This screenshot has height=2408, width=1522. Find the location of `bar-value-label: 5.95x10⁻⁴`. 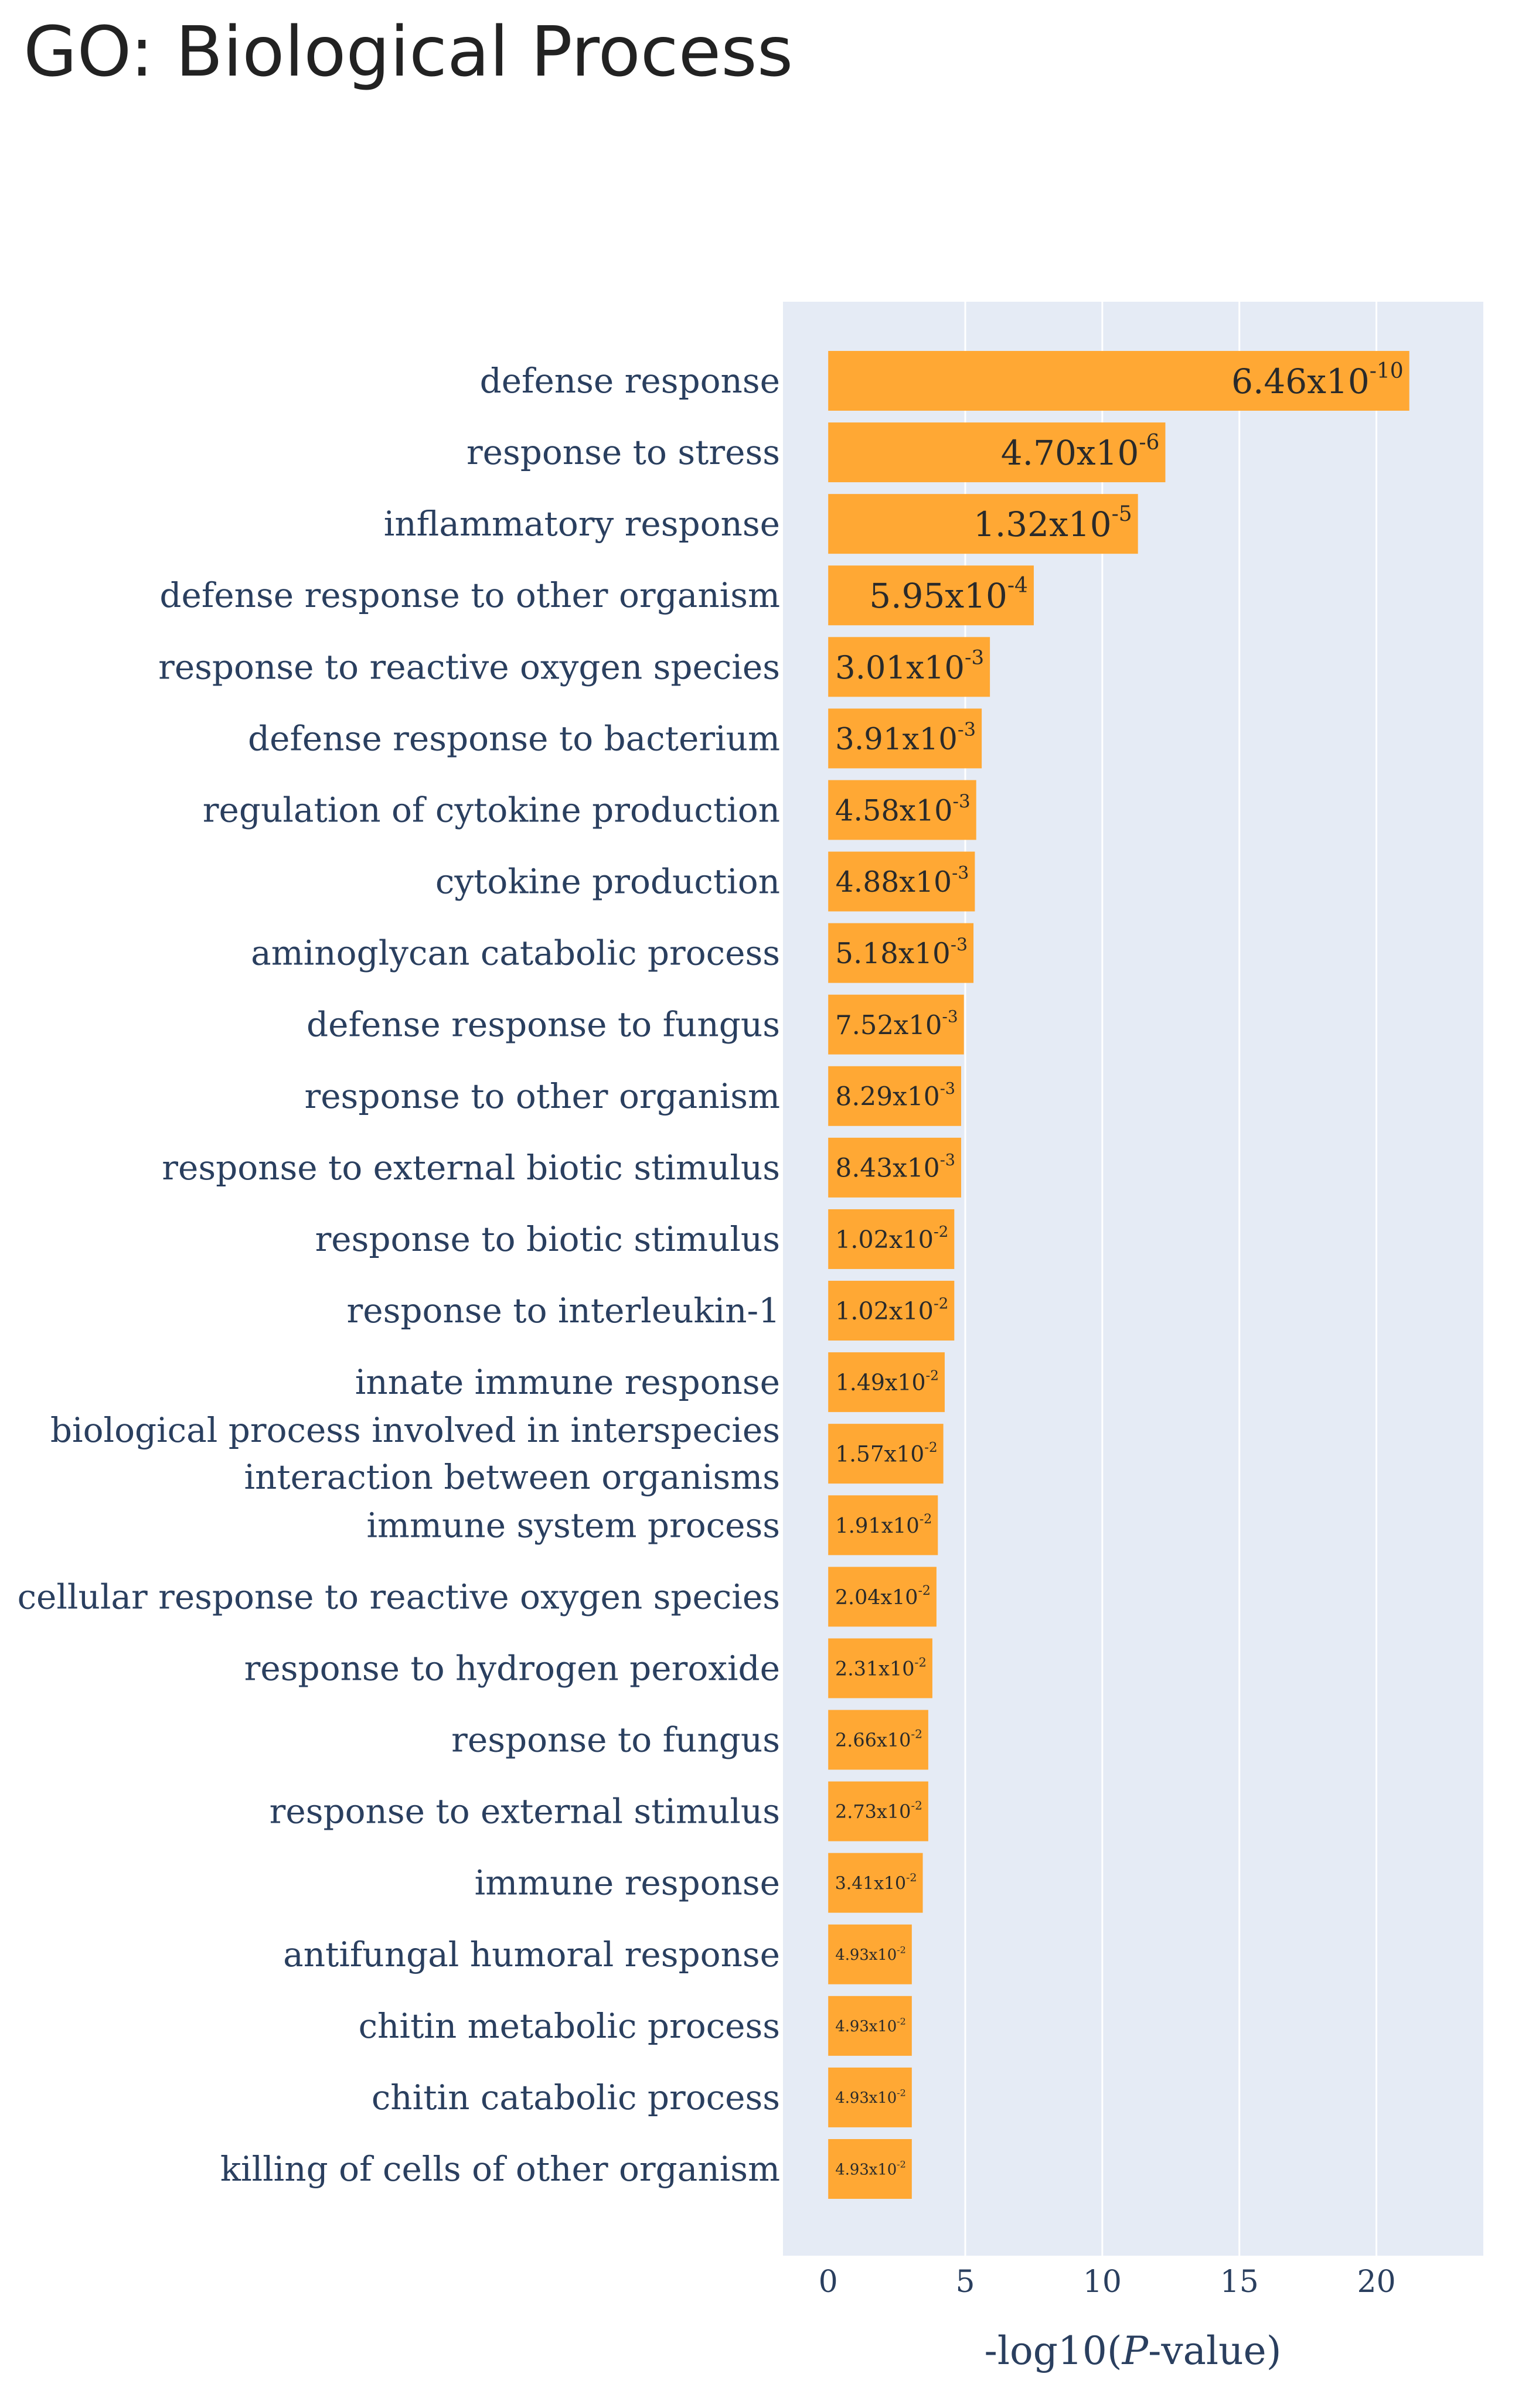

bar-value-label: 5.95x10⁻⁴ is located at coordinates (948, 595).